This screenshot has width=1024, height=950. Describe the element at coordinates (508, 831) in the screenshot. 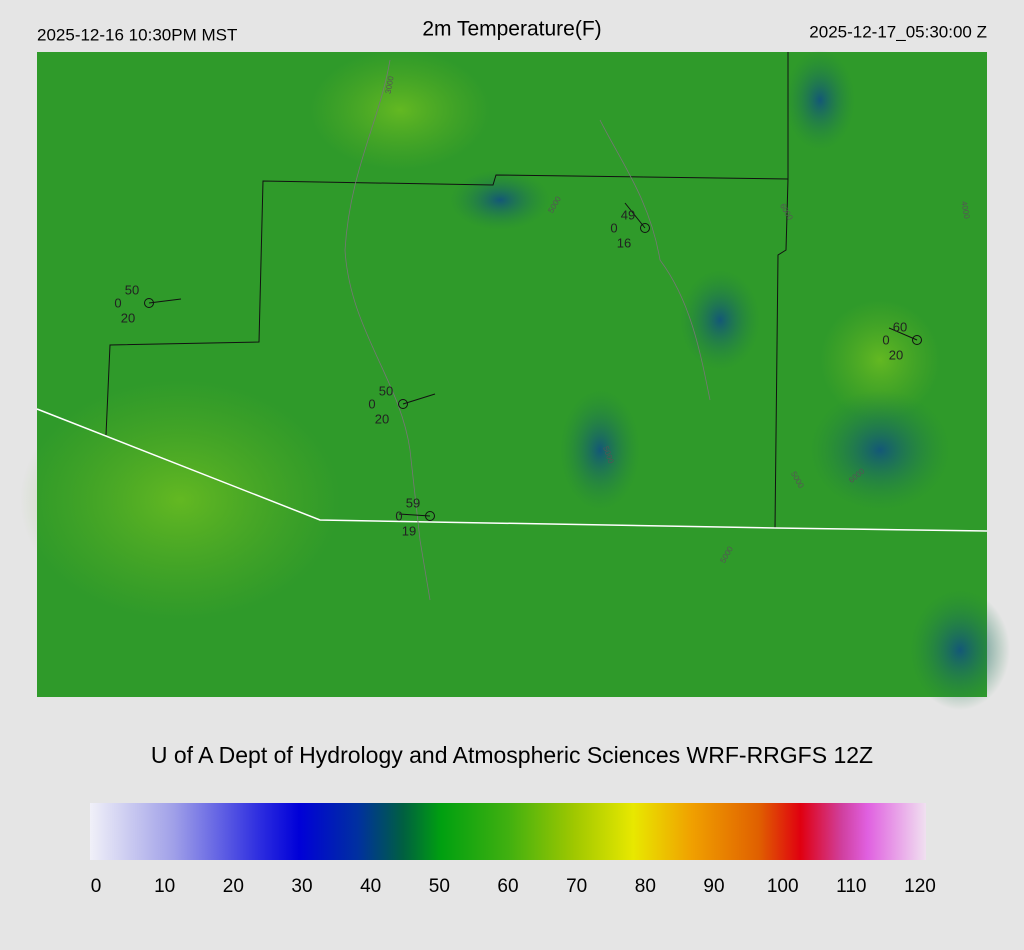

I see `colorbar` at that location.